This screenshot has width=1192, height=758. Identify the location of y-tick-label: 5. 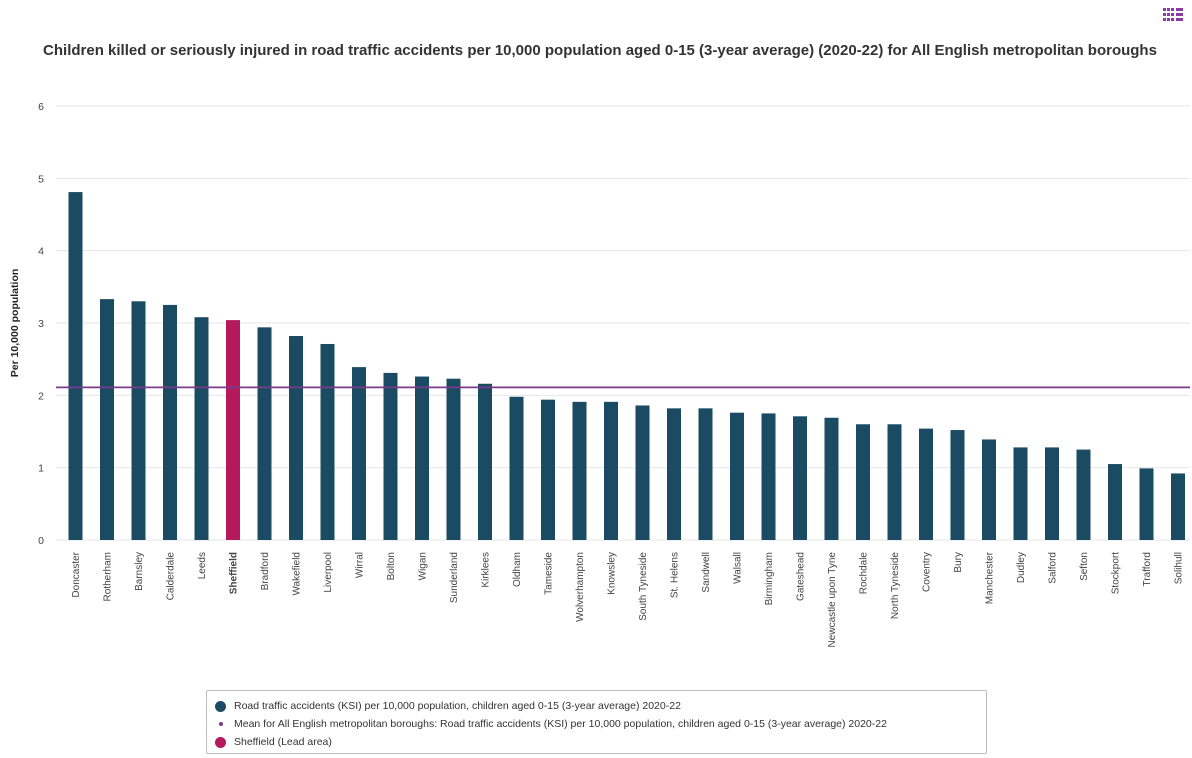
(41, 179).